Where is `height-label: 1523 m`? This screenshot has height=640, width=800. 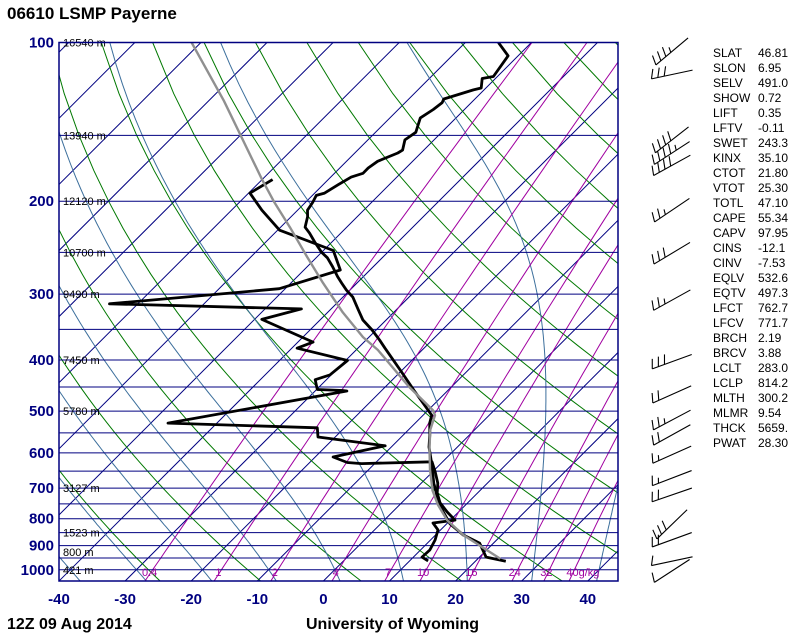 height-label: 1523 m is located at coordinates (81, 534).